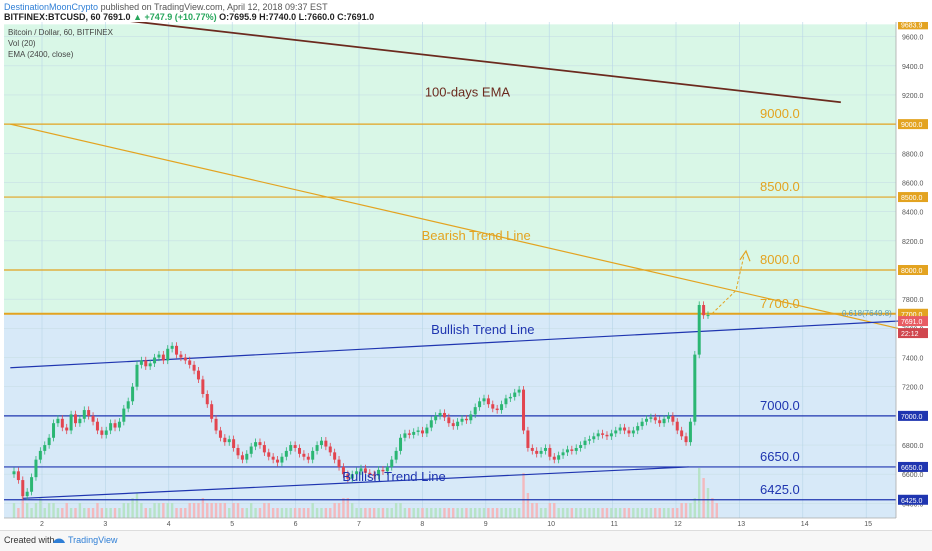 Image resolution: width=932 pixels, height=551 pixels. Describe the element at coordinates (51, 7) in the screenshot. I see `author-link: DestinationMoonCrypto` at that location.